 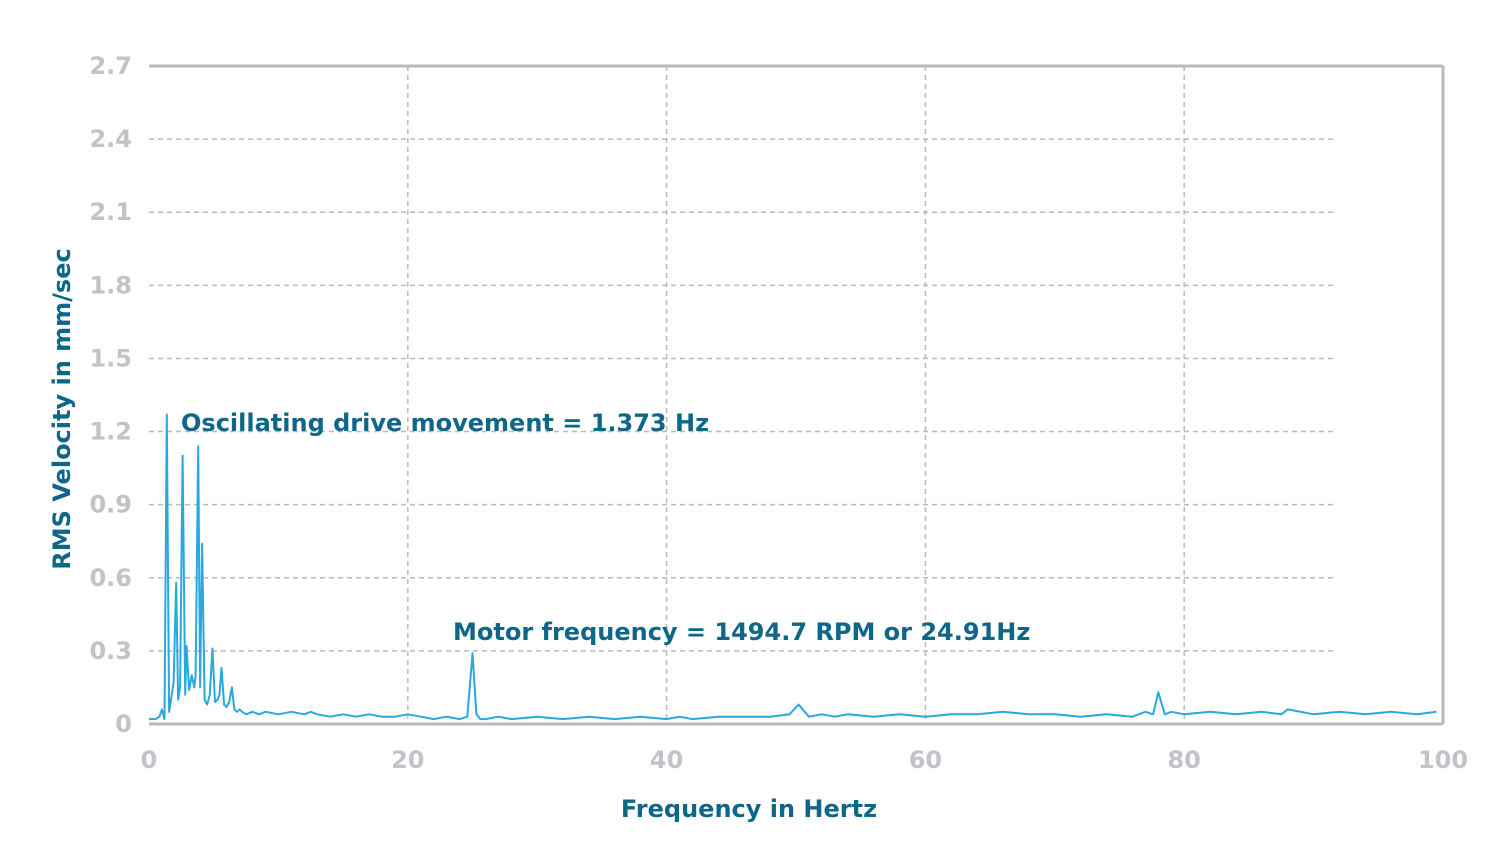 What do you see at coordinates (110, 285) in the screenshot?
I see `y-tick-label: 1.8` at bounding box center [110, 285].